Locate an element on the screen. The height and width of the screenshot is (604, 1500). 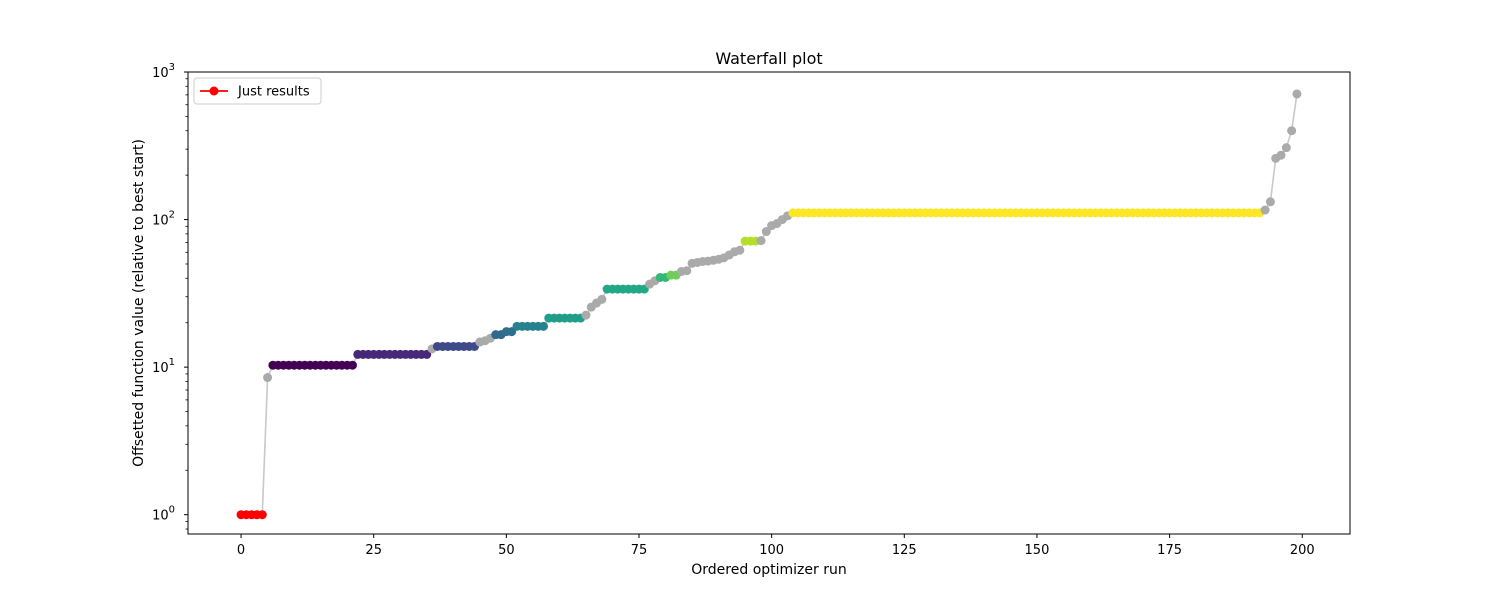
x-tick-label: 100 is located at coordinates (771, 550).